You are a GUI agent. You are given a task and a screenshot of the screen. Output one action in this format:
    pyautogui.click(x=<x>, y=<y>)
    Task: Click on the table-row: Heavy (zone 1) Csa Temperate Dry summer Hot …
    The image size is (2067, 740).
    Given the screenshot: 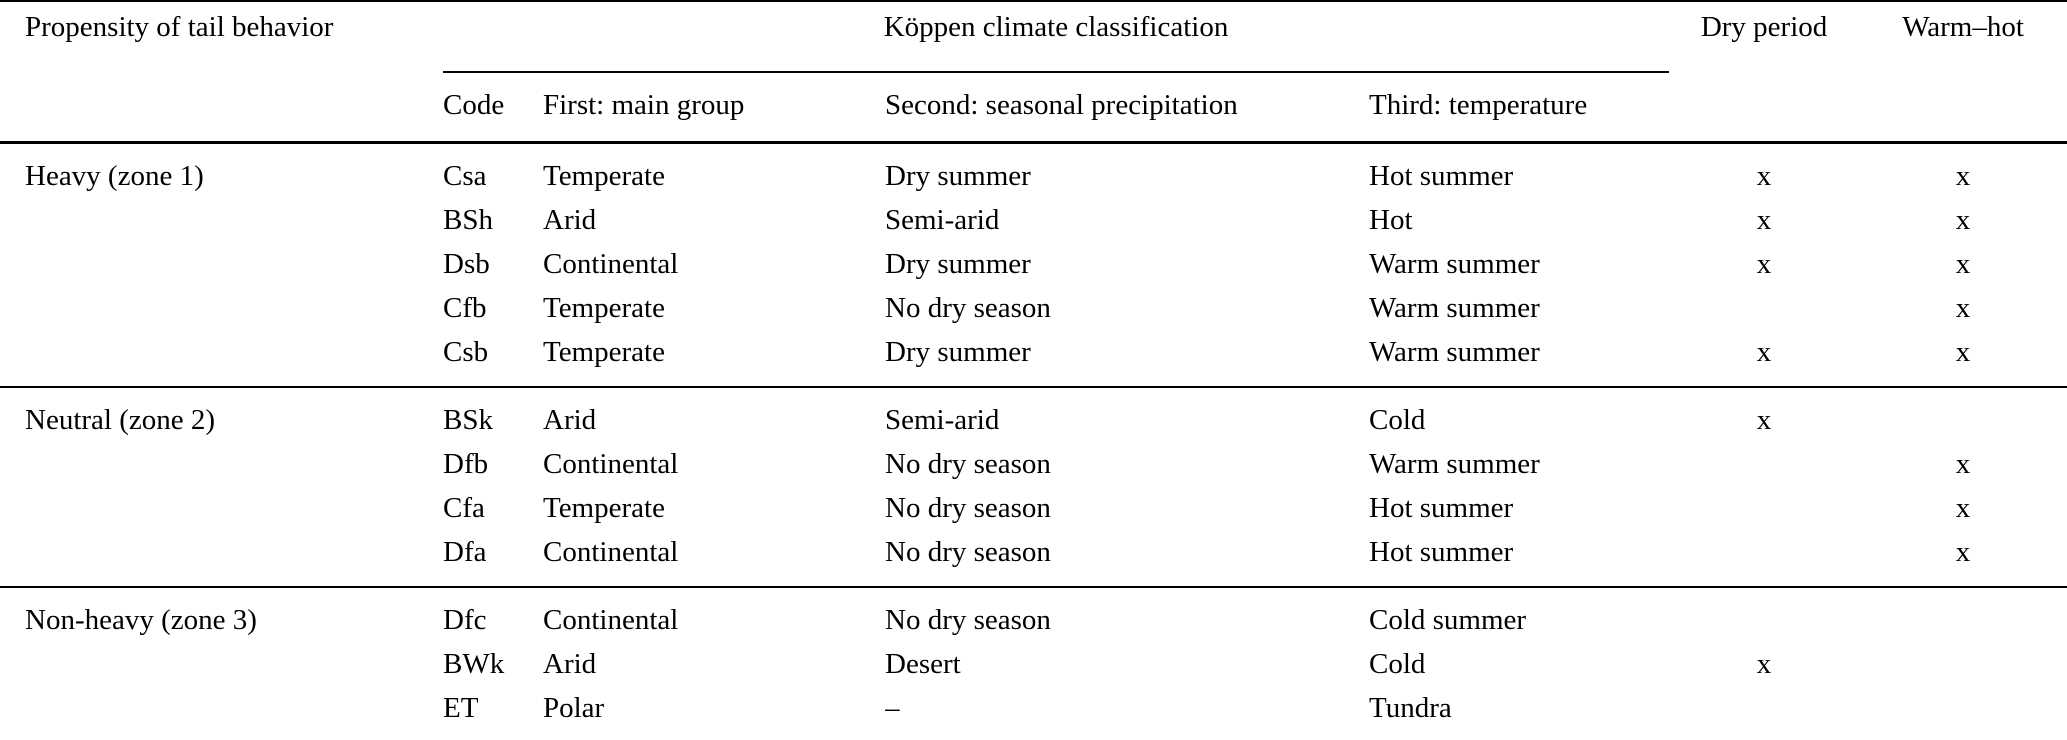 What is the action you would take?
    pyautogui.click(x=1033, y=171)
    